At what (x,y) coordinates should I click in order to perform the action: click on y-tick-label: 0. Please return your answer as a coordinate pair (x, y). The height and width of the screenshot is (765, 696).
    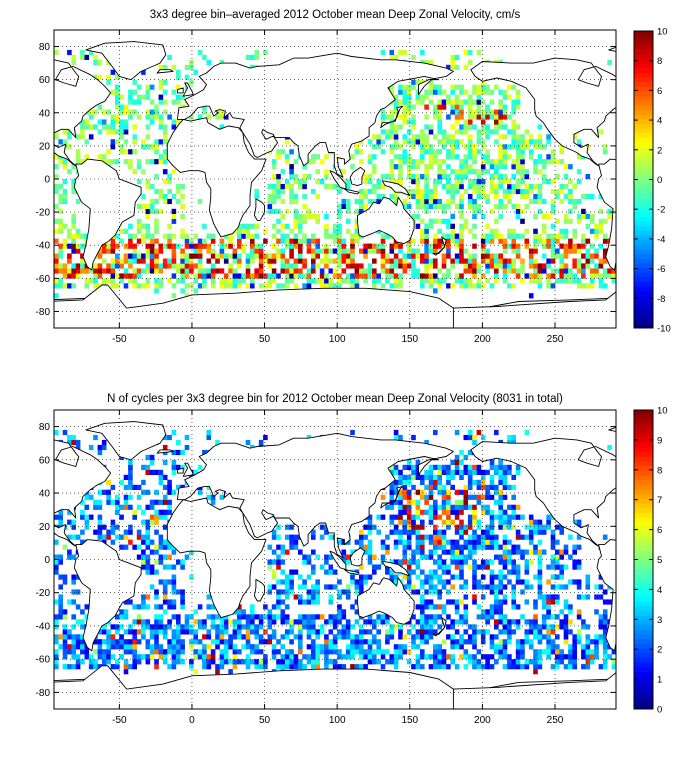
    Looking at the image, I should click on (47, 180).